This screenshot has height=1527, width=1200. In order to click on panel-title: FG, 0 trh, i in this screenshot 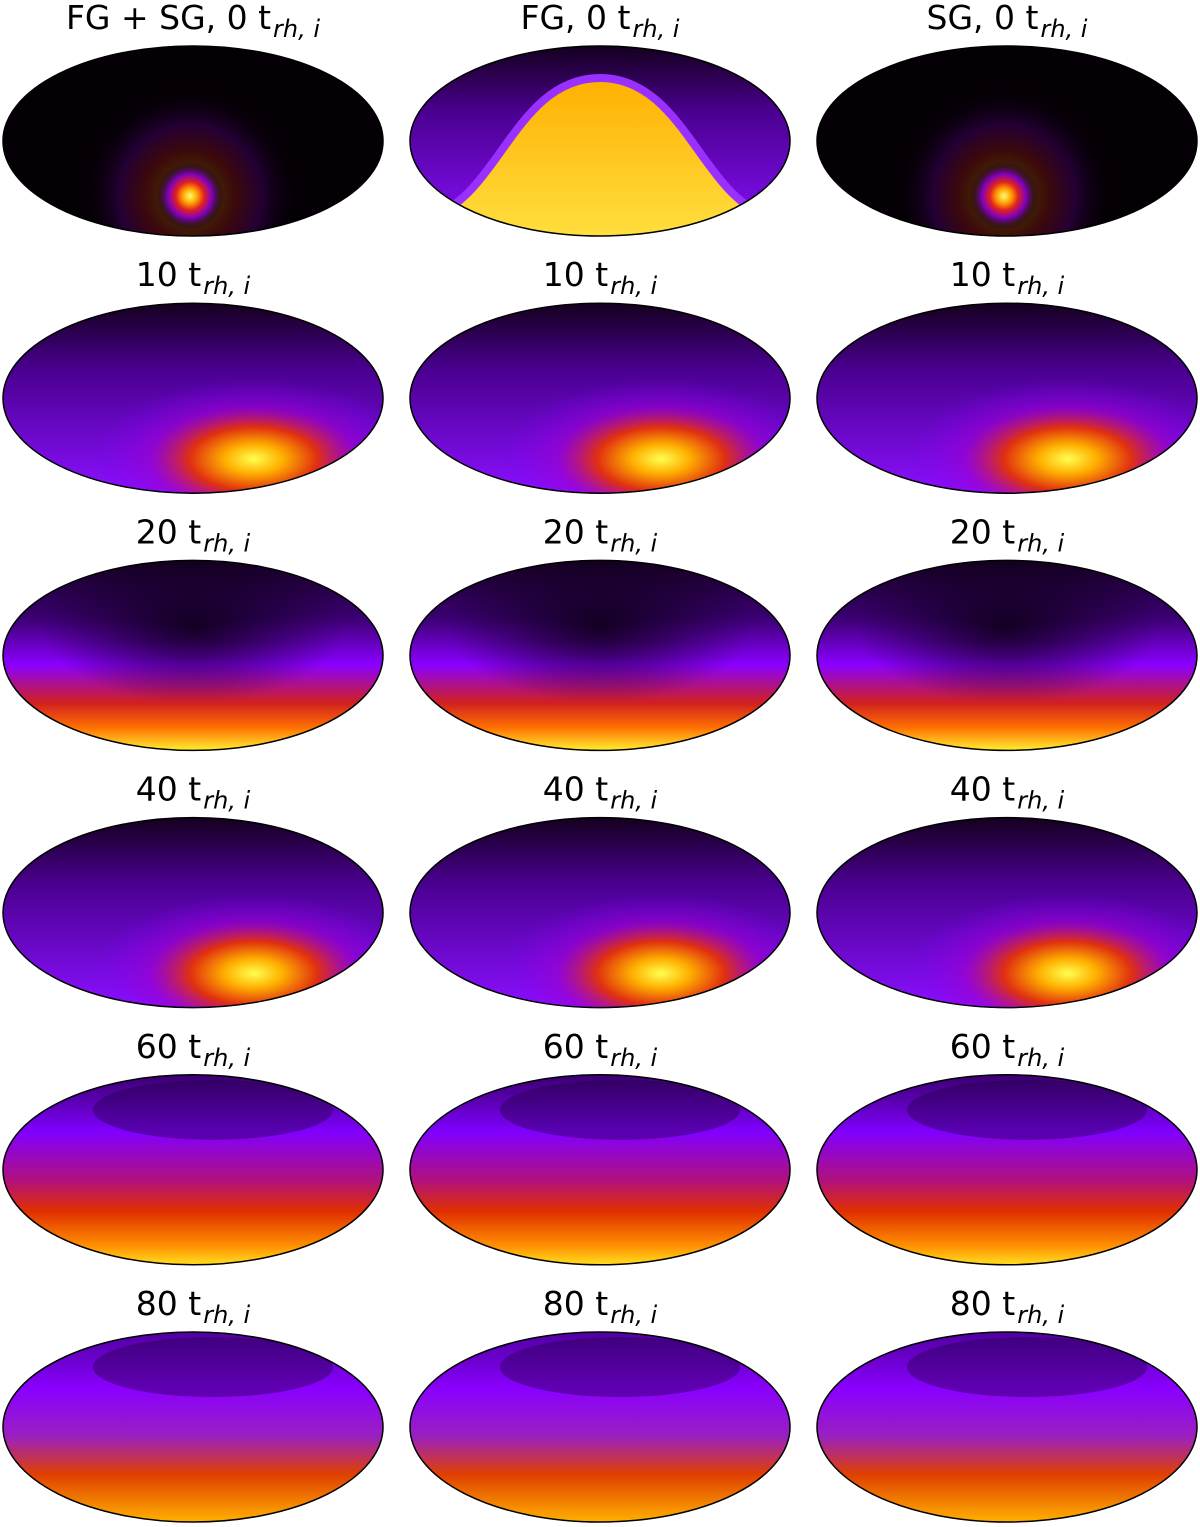, I will do `click(600, 21)`.